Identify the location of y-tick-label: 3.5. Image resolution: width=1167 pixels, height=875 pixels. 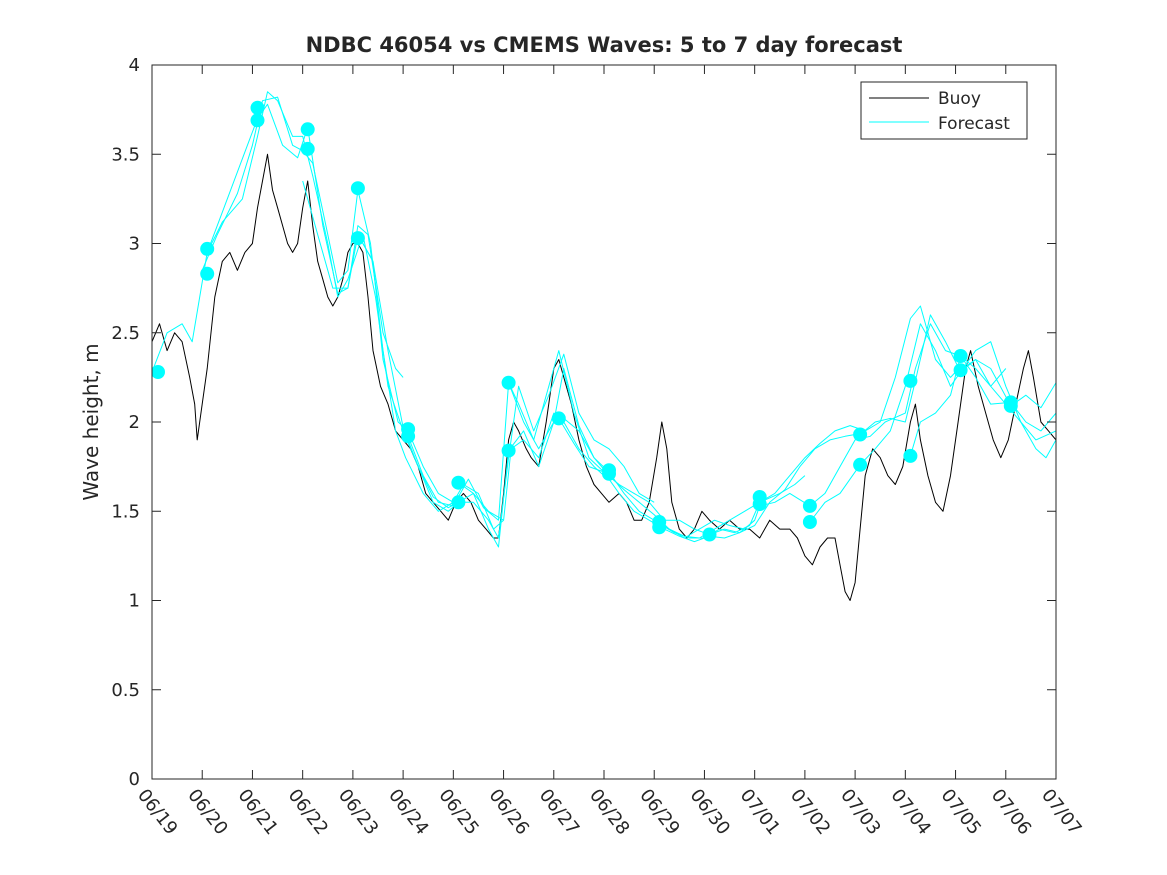
(125, 154).